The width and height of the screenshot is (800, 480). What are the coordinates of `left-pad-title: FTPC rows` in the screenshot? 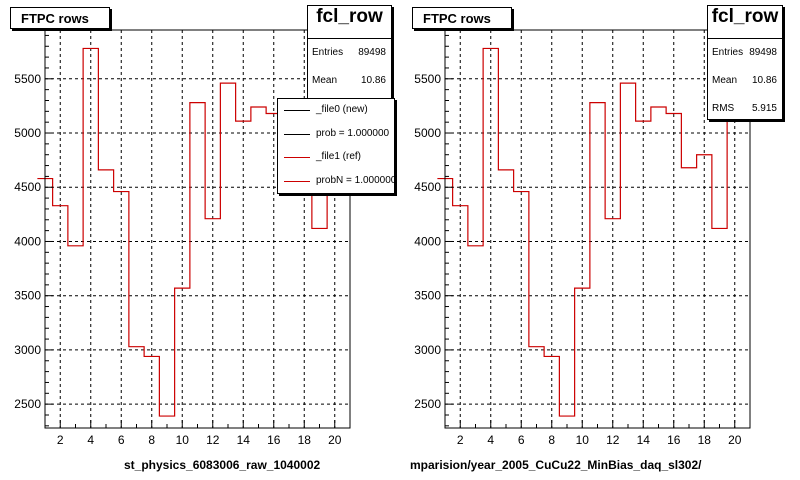 It's located at (60, 18).